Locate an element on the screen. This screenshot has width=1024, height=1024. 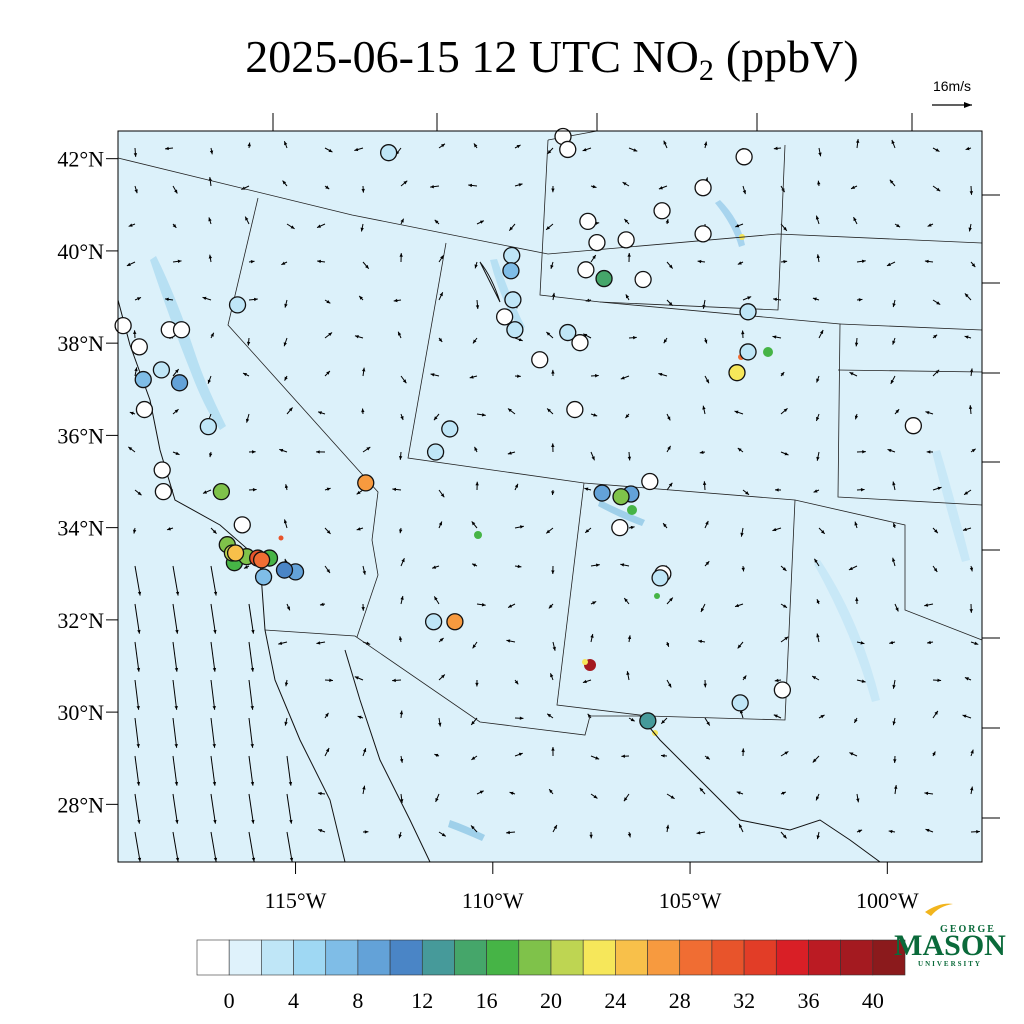
lat-tick-label: 32°N is located at coordinates (80, 620).